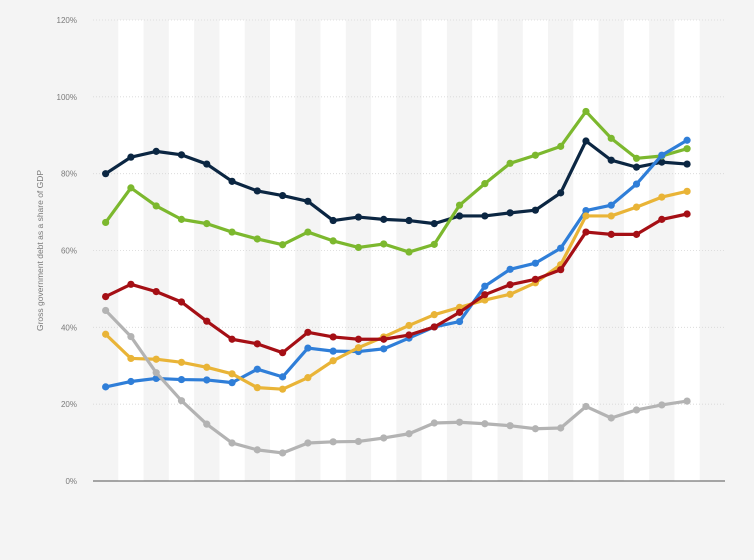 The height and width of the screenshot is (560, 754). What do you see at coordinates (69, 404) in the screenshot?
I see `y-tick-label: 20%` at bounding box center [69, 404].